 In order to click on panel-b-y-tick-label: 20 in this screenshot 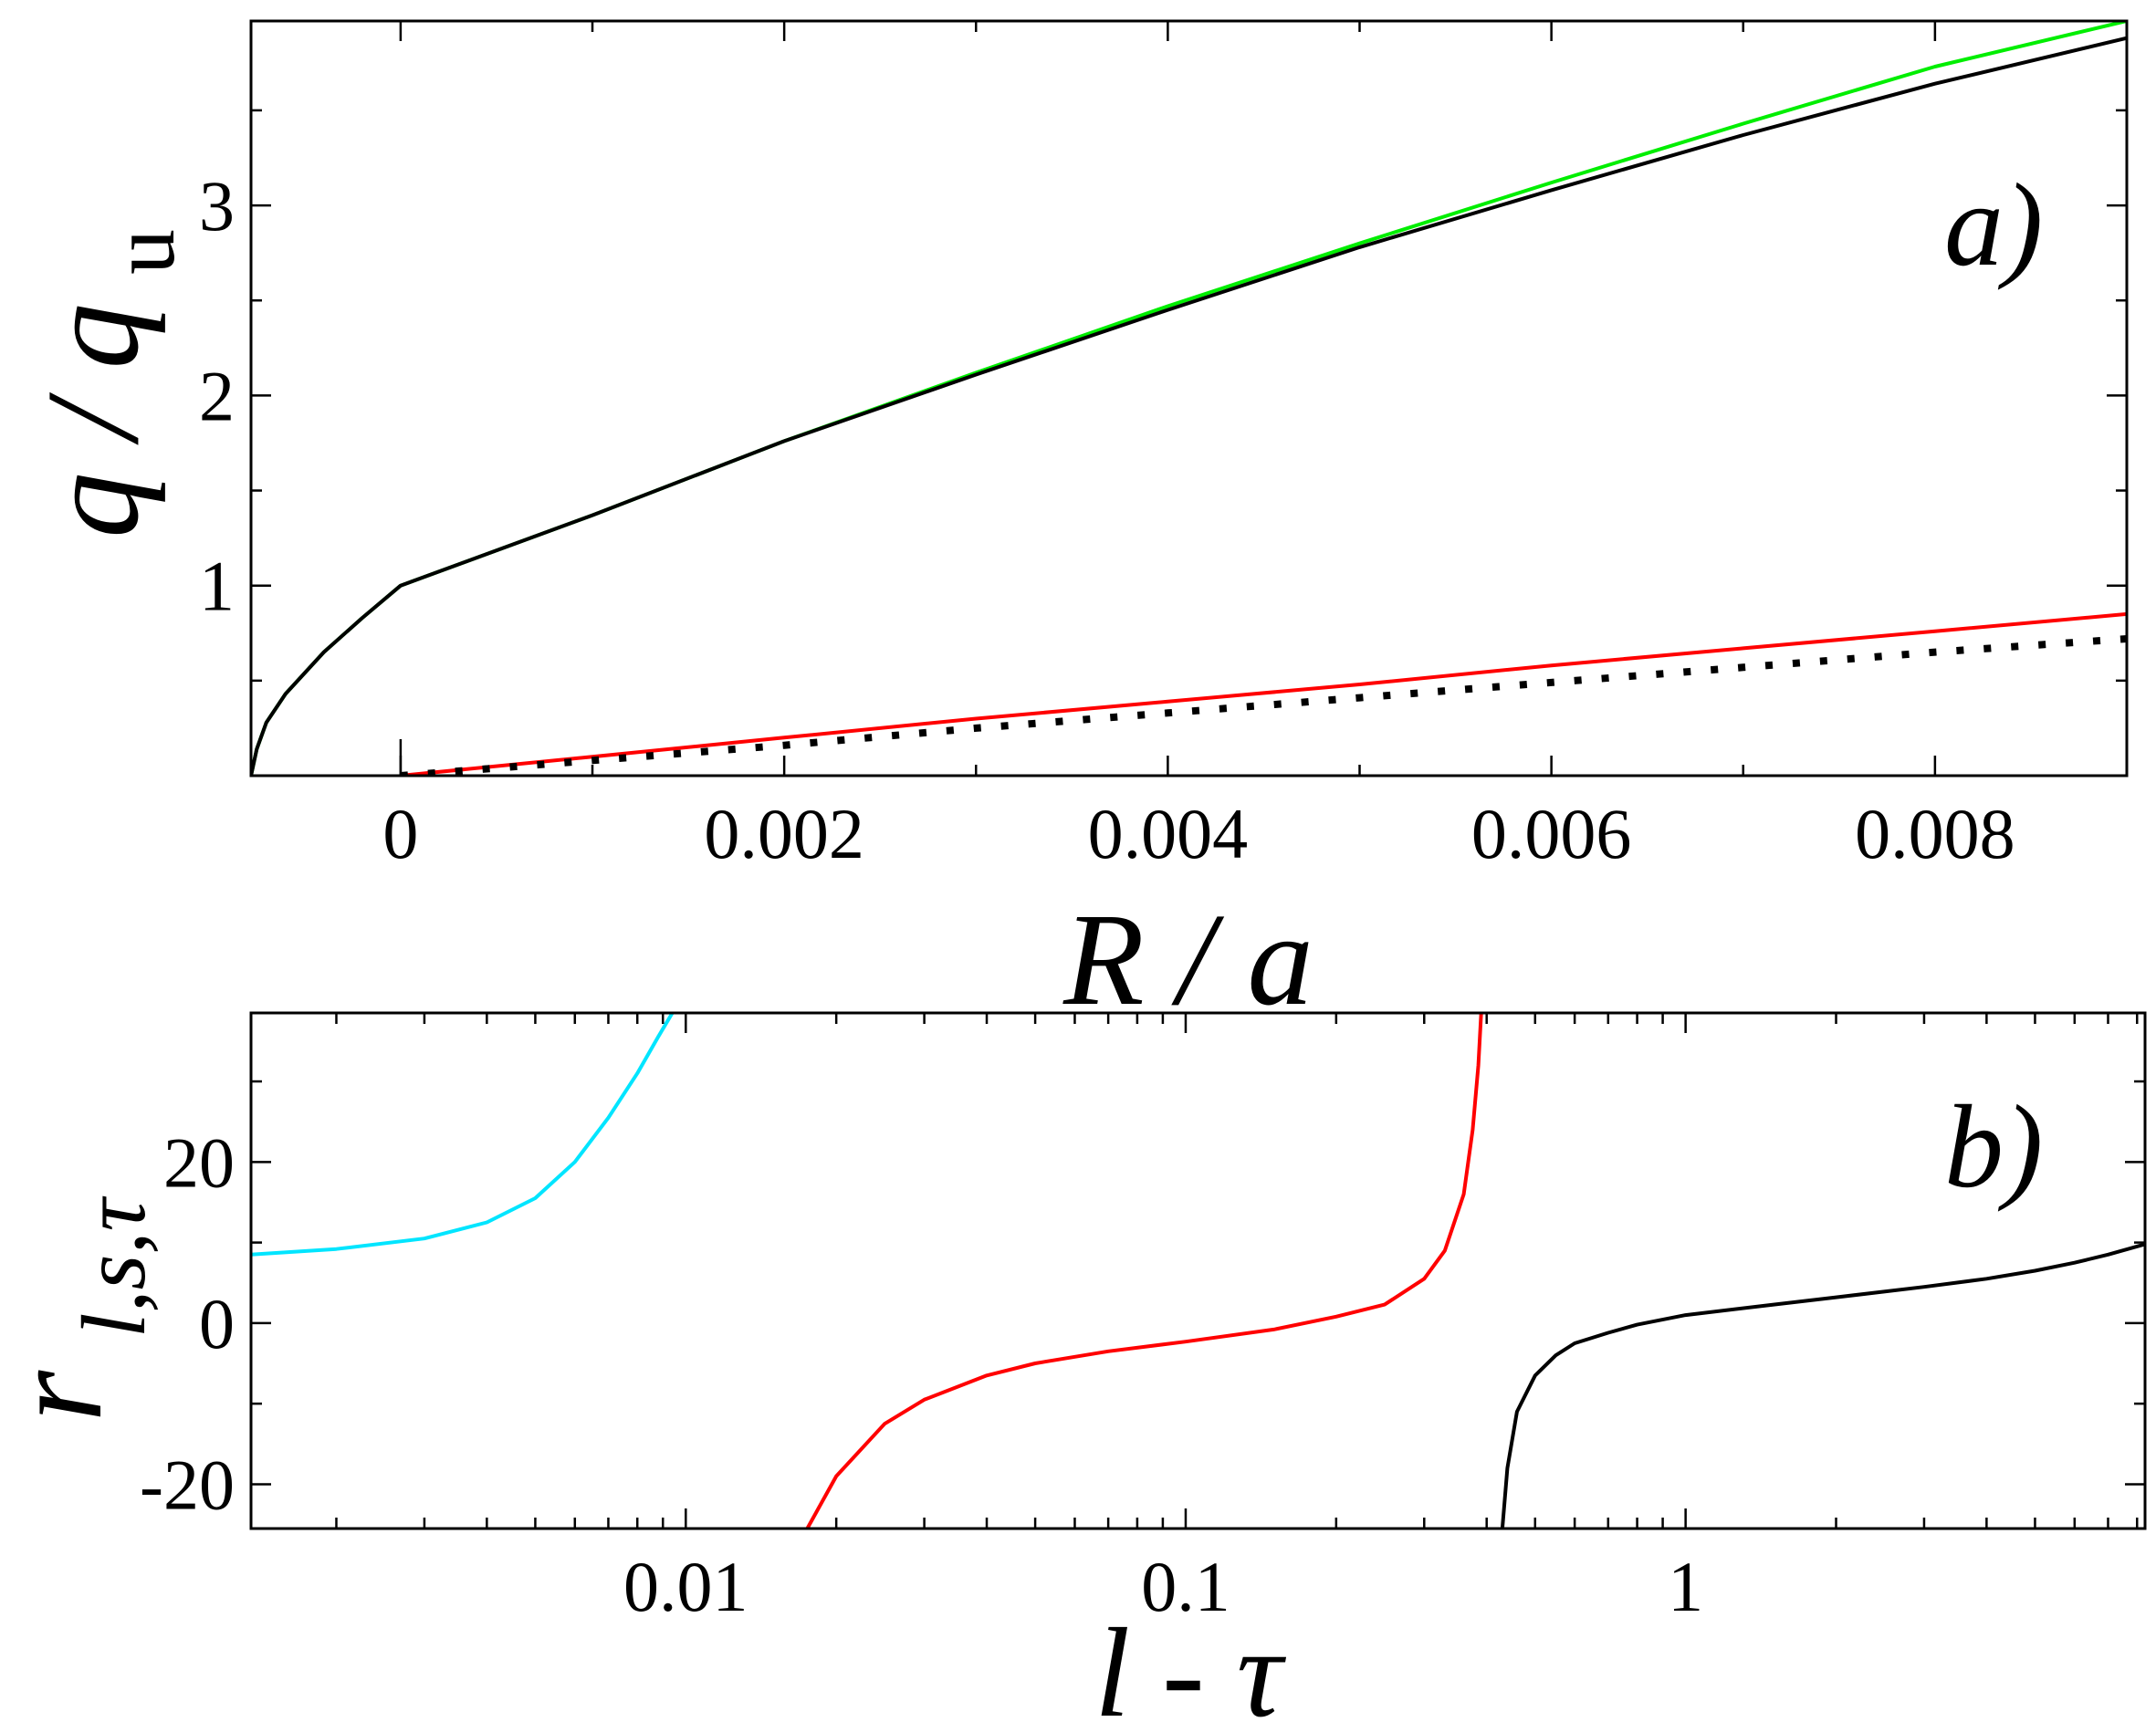, I will do `click(199, 1162)`.